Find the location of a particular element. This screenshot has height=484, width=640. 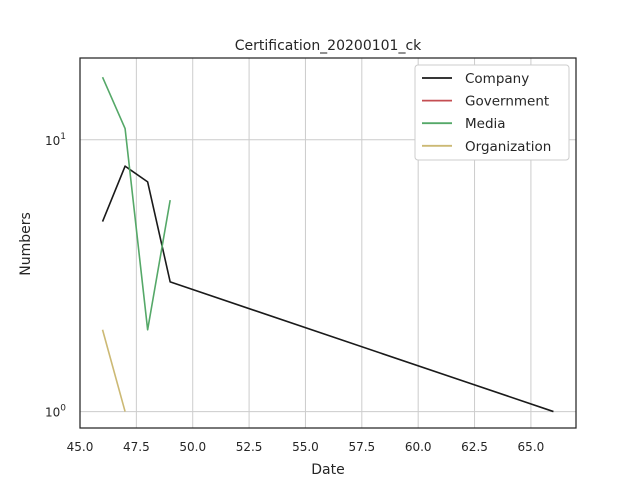

series-line-media is located at coordinates (136, 203).